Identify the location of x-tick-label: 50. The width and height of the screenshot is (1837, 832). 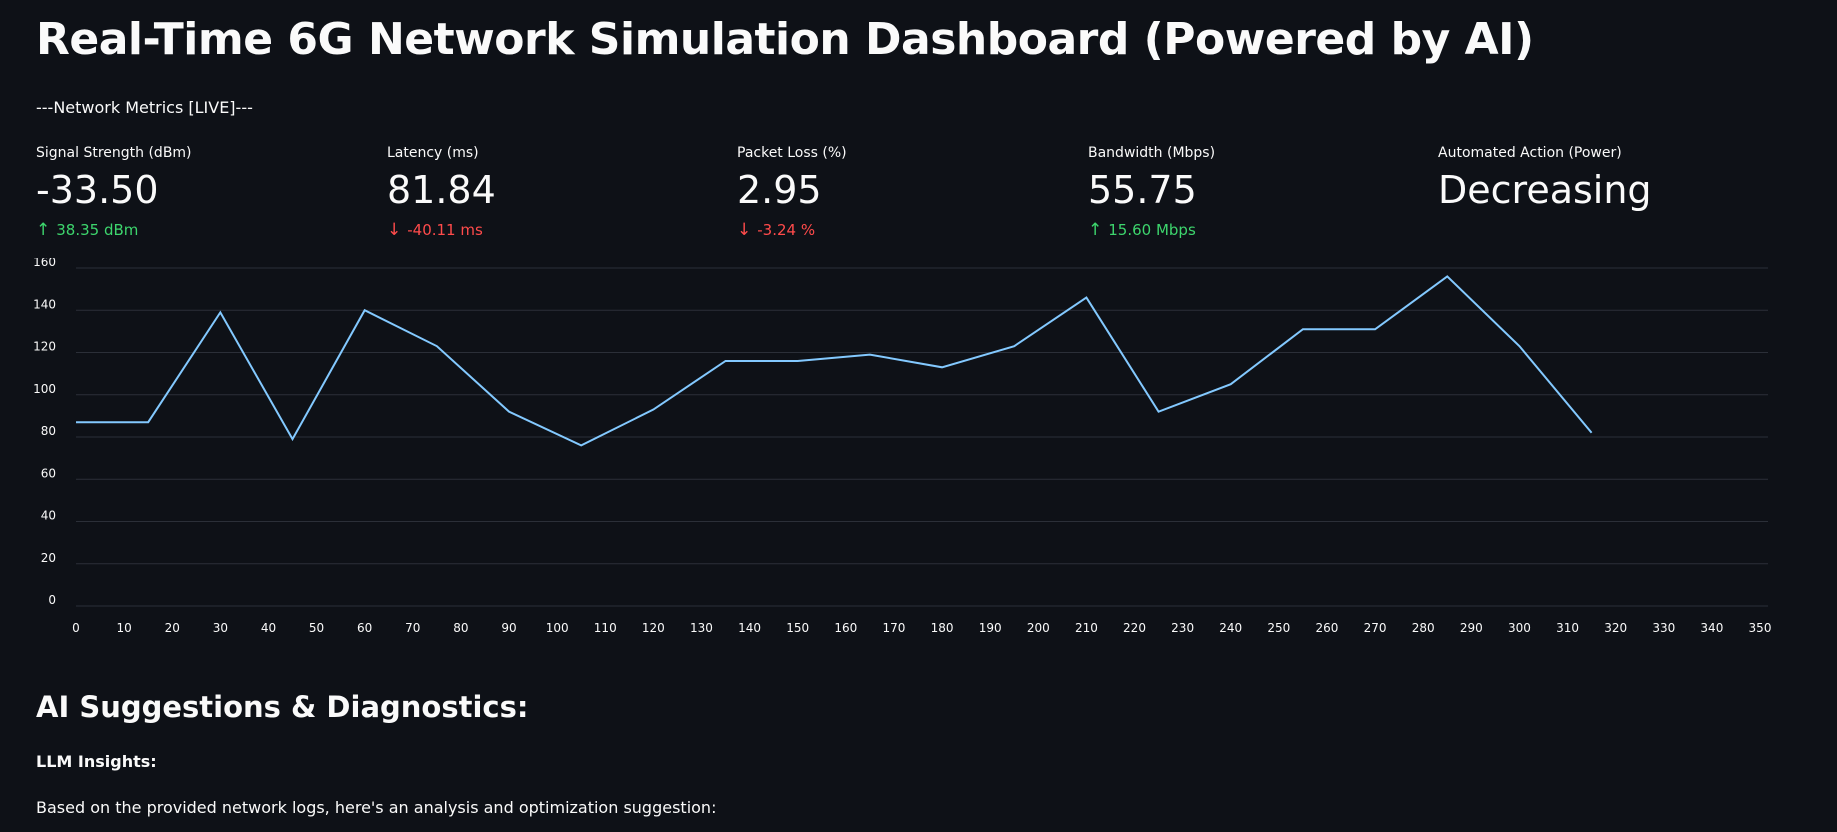
(316, 628).